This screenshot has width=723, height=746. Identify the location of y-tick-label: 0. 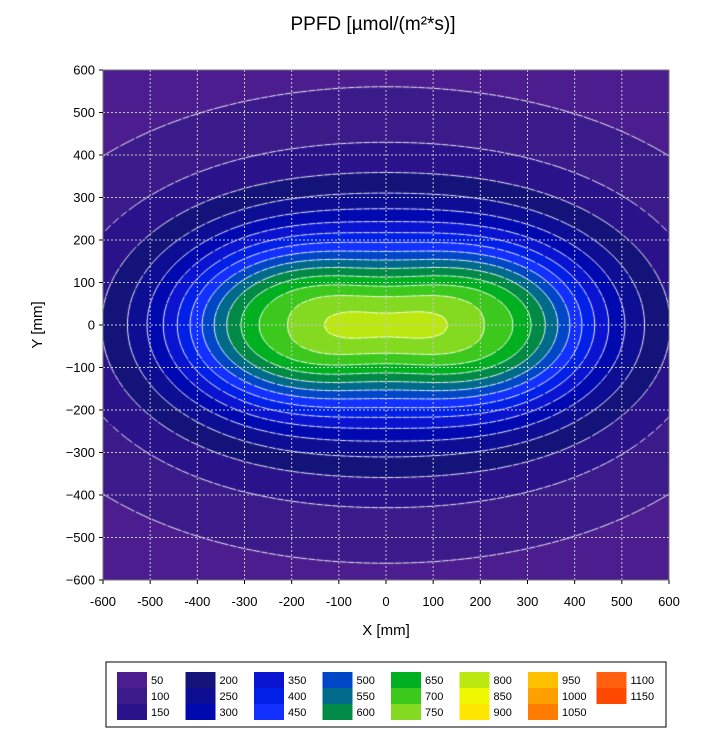
(91, 325).